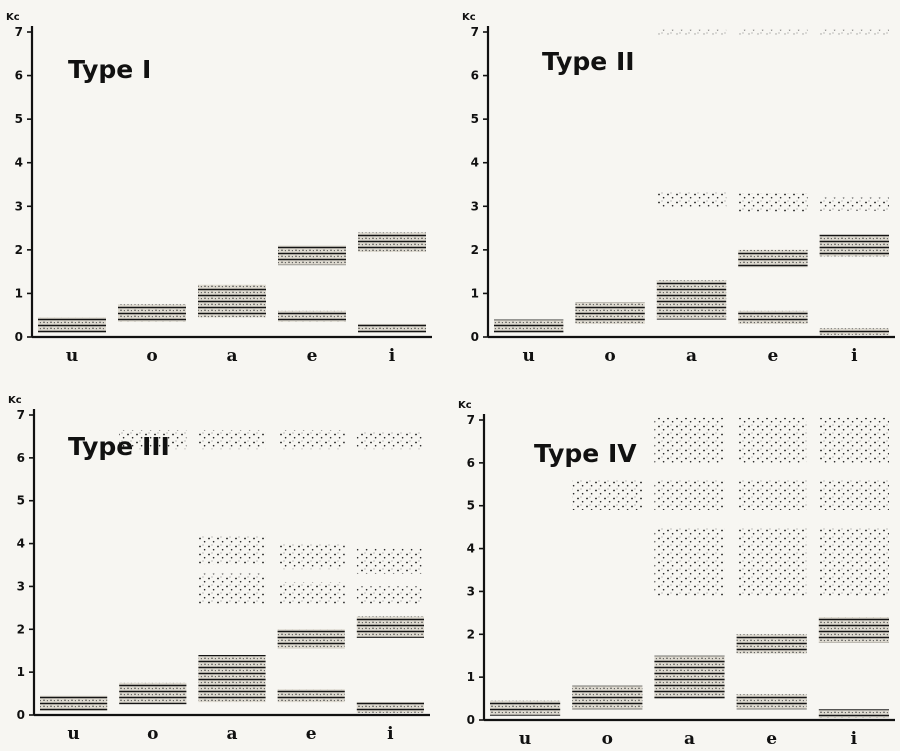 The width and height of the screenshot is (900, 751). I want to click on panel-title: Type IV, so click(585, 453).